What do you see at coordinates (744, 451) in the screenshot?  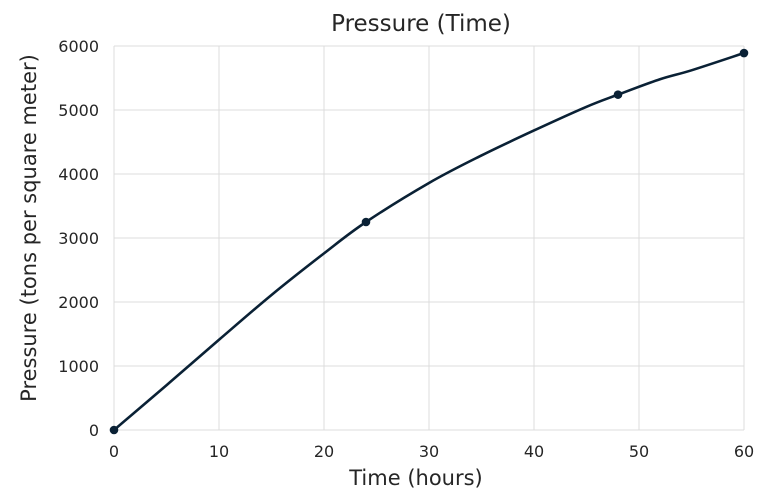 I see `x-tick-label: 60` at bounding box center [744, 451].